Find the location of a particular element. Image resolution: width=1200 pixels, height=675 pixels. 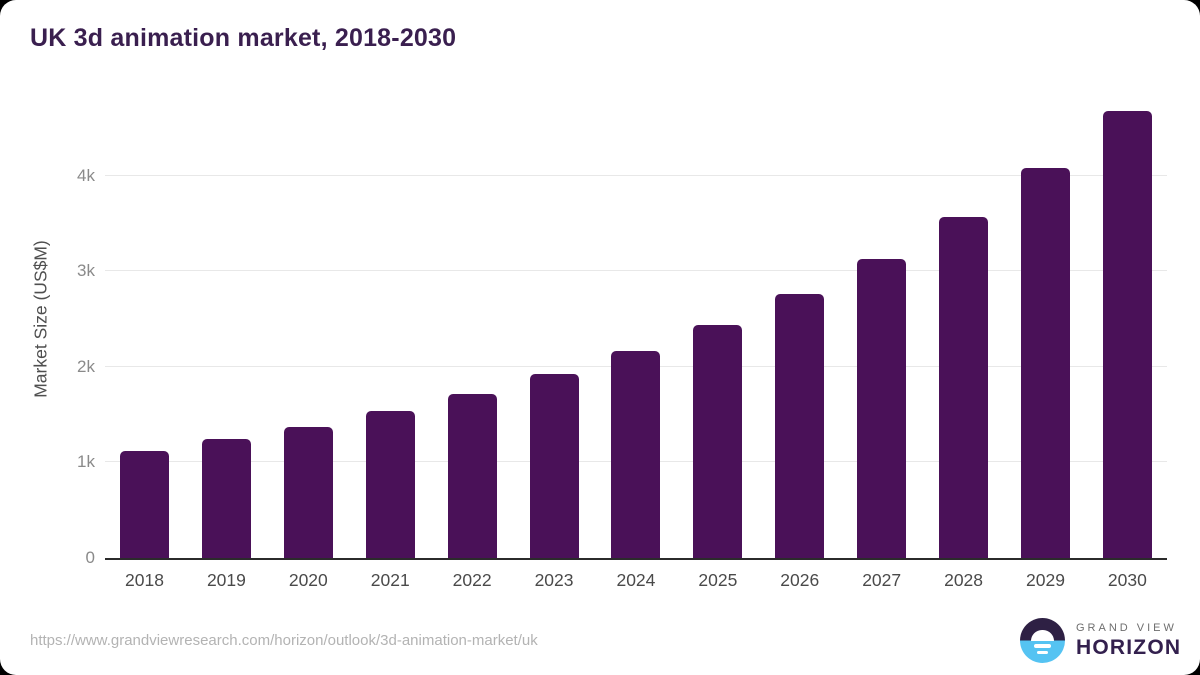

bar-2025 is located at coordinates (718, 441).